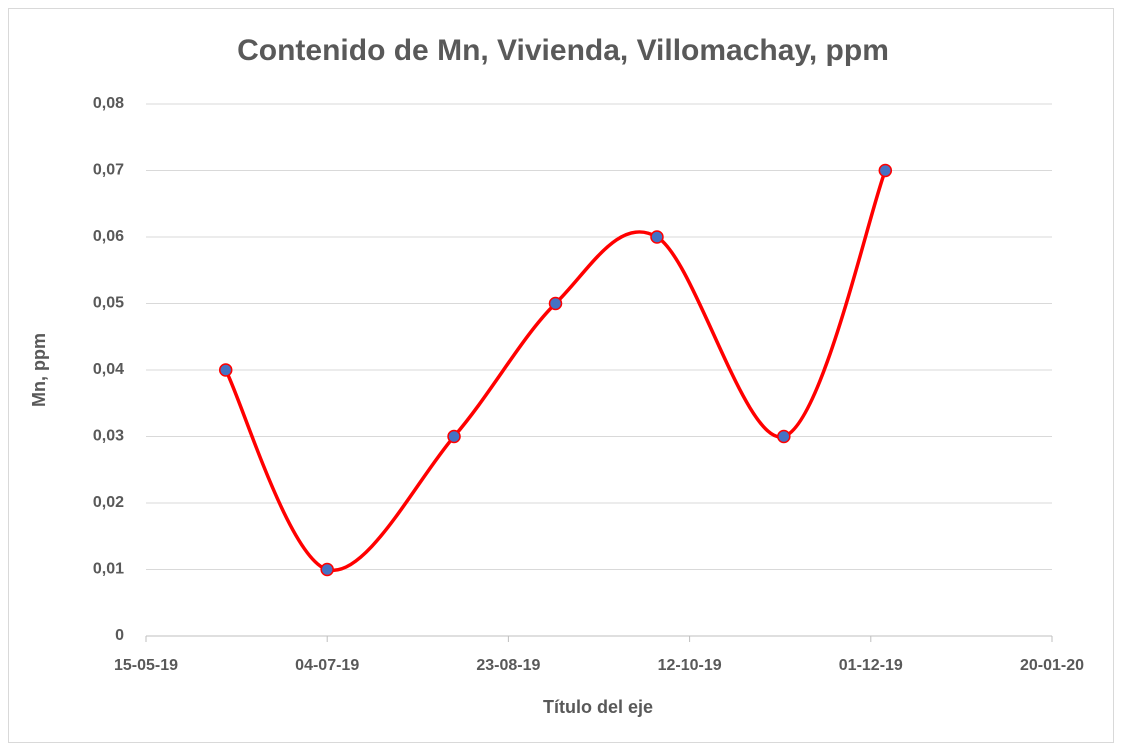  What do you see at coordinates (39, 370) in the screenshot?
I see `y-axis-title: Mn, ppm` at bounding box center [39, 370].